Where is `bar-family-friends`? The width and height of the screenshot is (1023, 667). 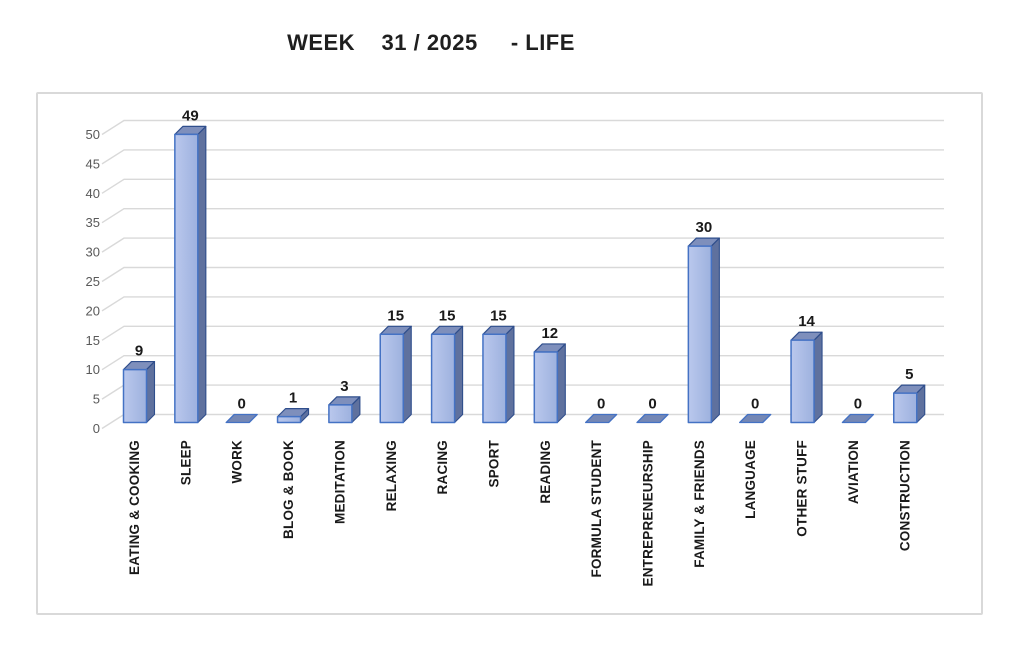
bar-family-friends is located at coordinates (703, 330).